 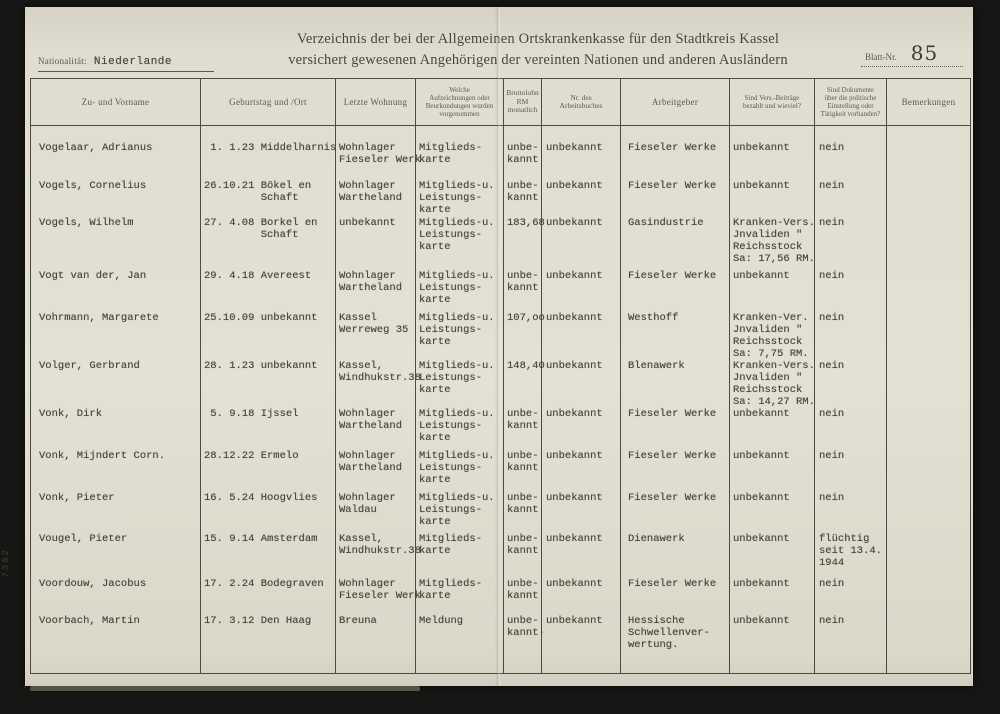 What do you see at coordinates (851, 551) in the screenshot?
I see `table-cell: flüchtig seit 13.4. 1944` at bounding box center [851, 551].